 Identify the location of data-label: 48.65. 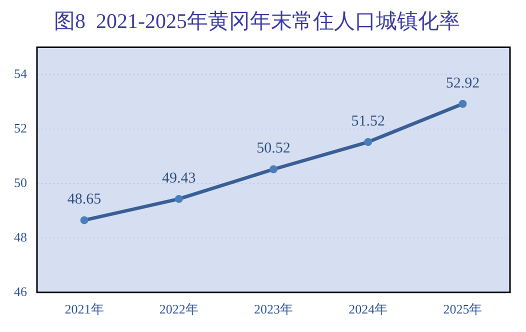
(84, 200).